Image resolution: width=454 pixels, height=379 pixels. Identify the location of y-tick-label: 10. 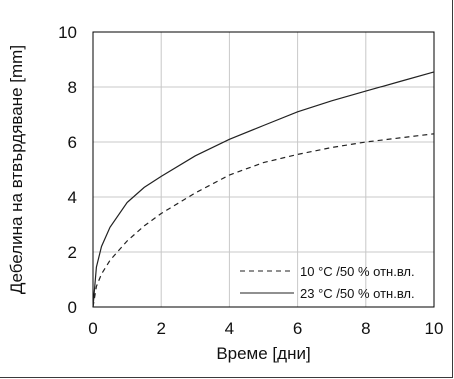
(67, 32).